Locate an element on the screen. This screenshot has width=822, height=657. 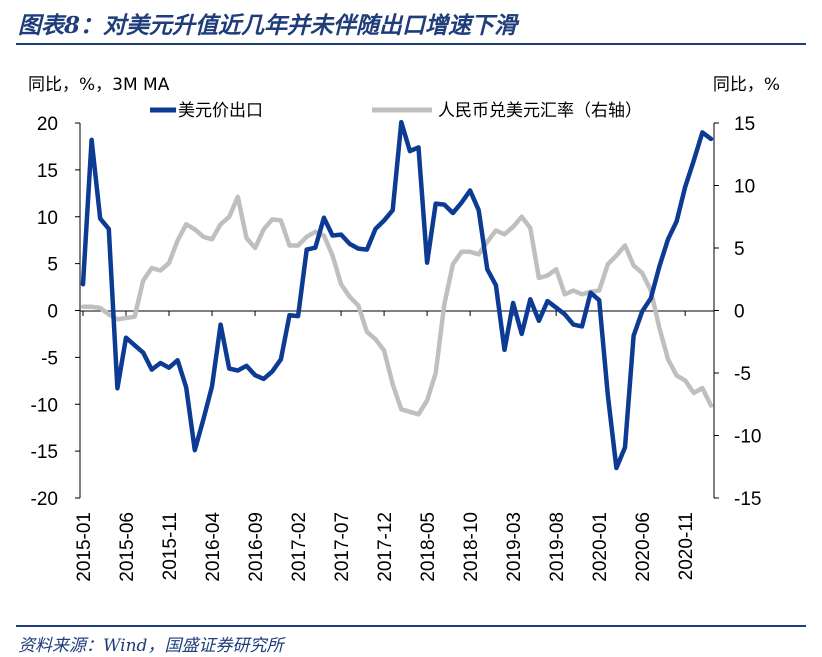
left-tick-label: 0 is located at coordinates (52, 312).